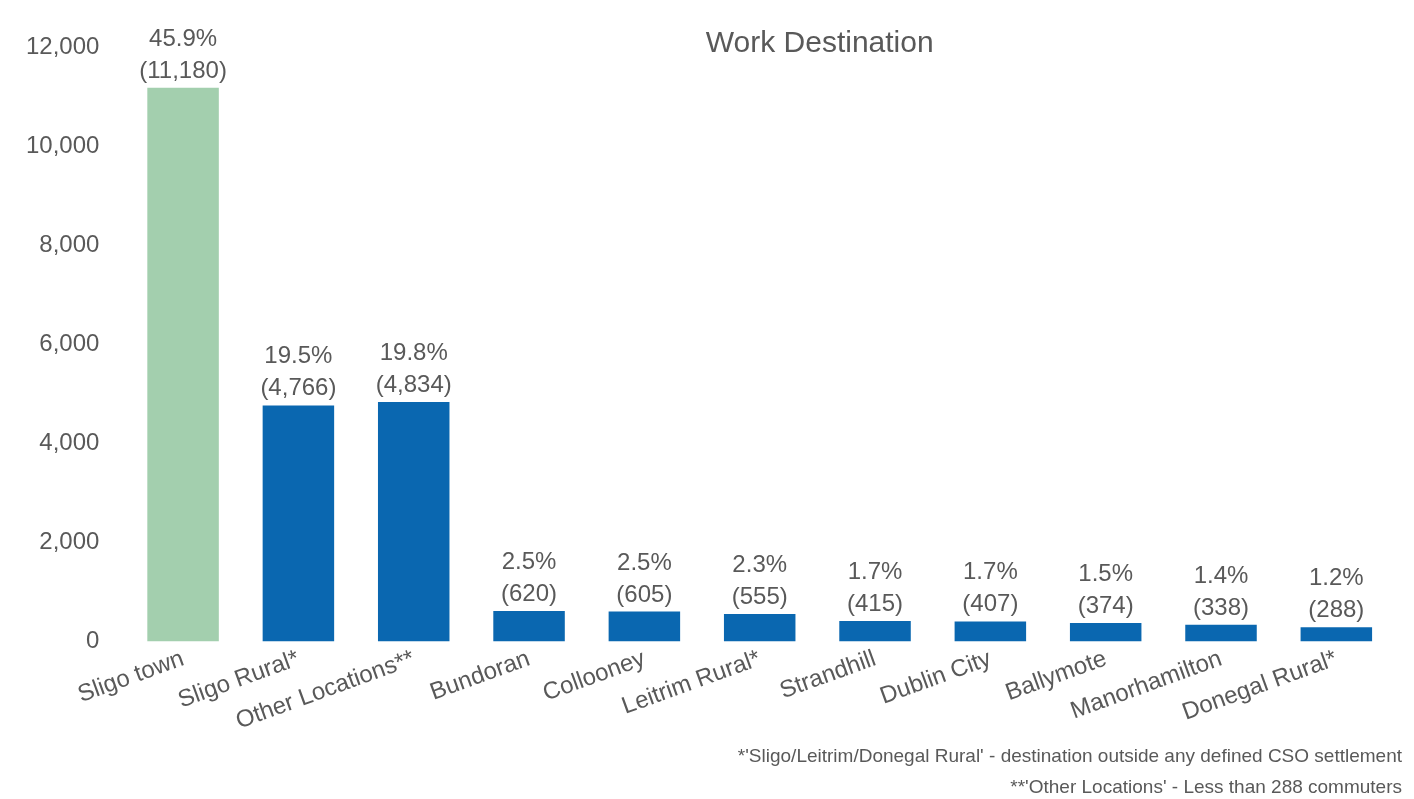 This screenshot has width=1414, height=799. What do you see at coordinates (69, 541) in the screenshot?
I see `y-tick-label: 2,000` at bounding box center [69, 541].